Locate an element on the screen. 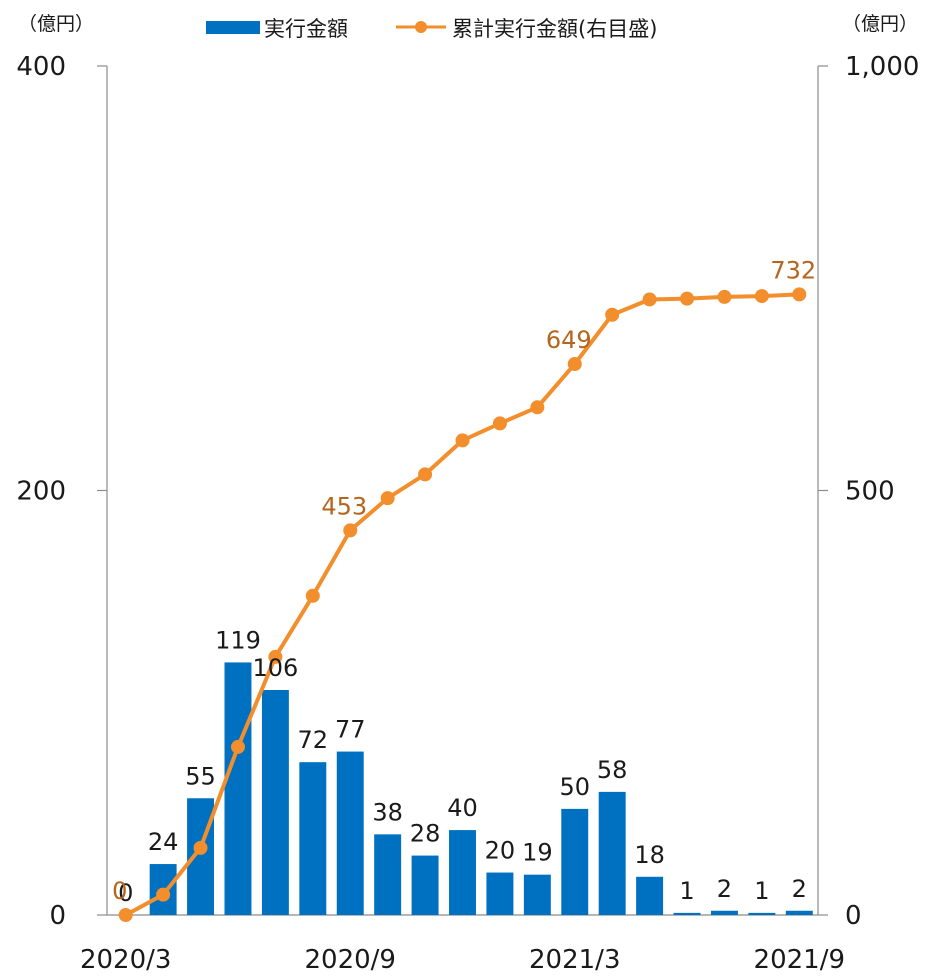  bar-value-label: 77 is located at coordinates (350, 730).